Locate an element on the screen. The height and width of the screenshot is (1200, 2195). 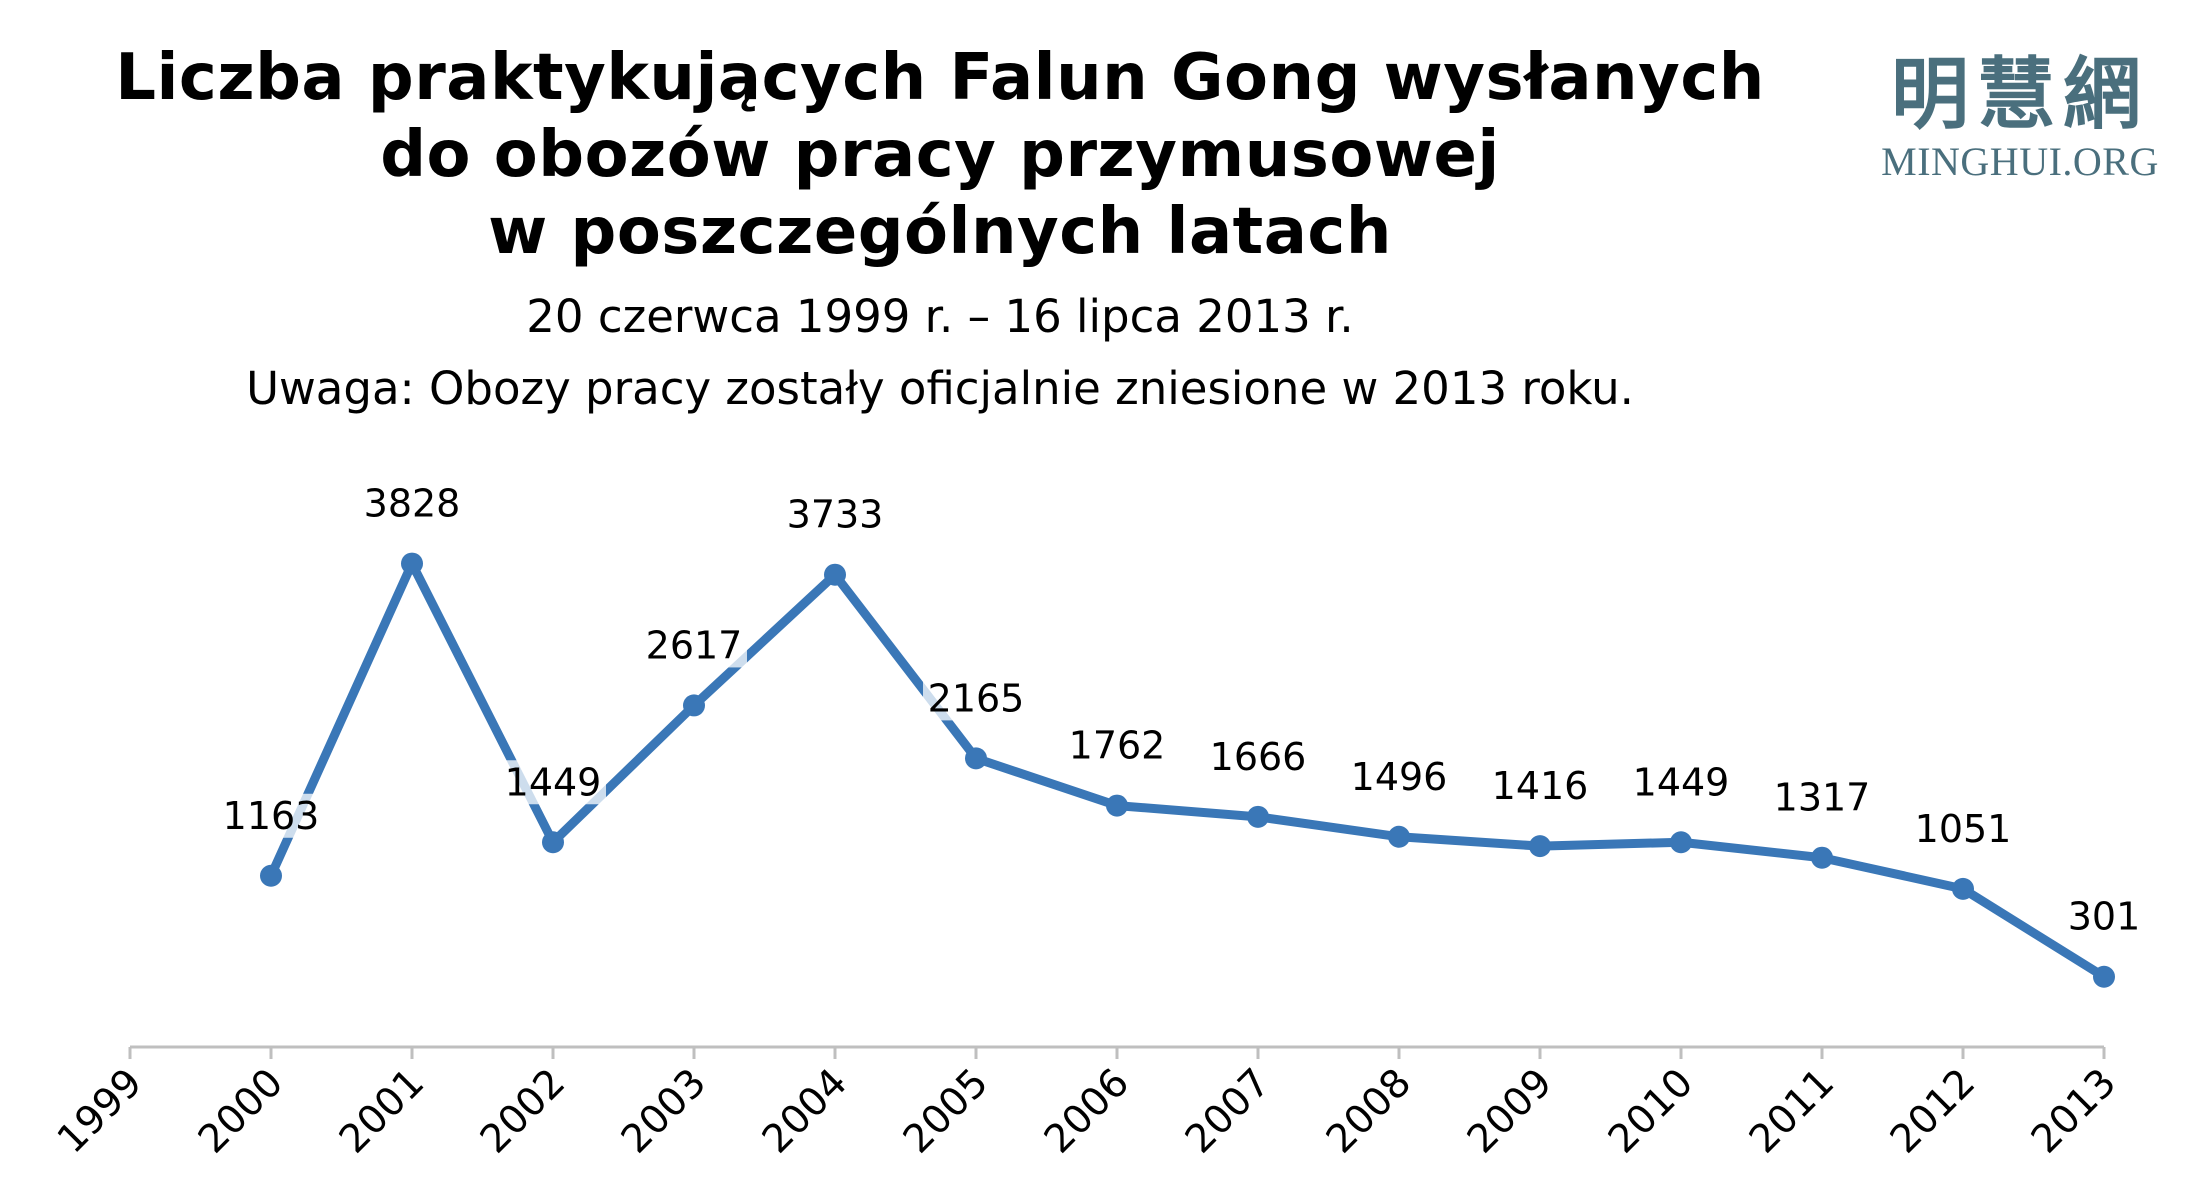
data-label: 1762 is located at coordinates (1117, 746).